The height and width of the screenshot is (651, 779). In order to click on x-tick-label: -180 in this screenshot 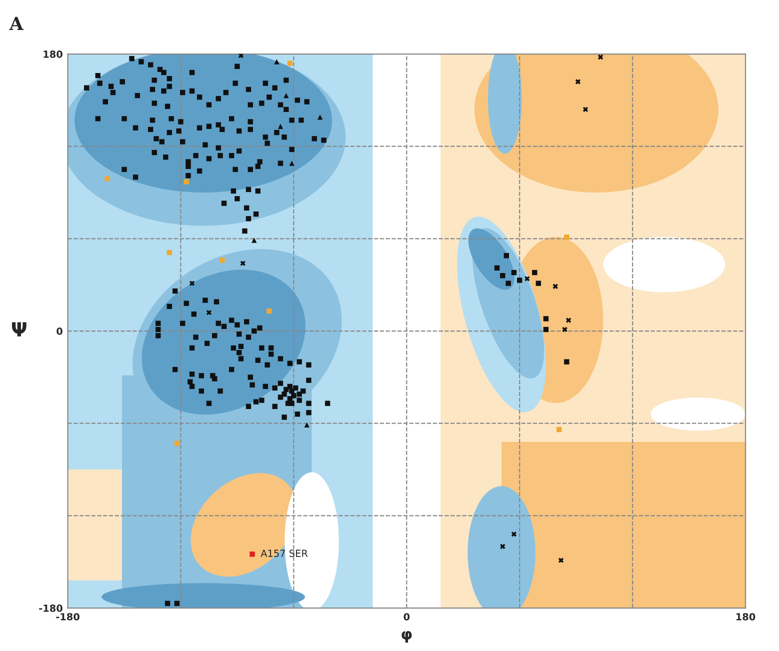, I will do `click(68, 616)`.